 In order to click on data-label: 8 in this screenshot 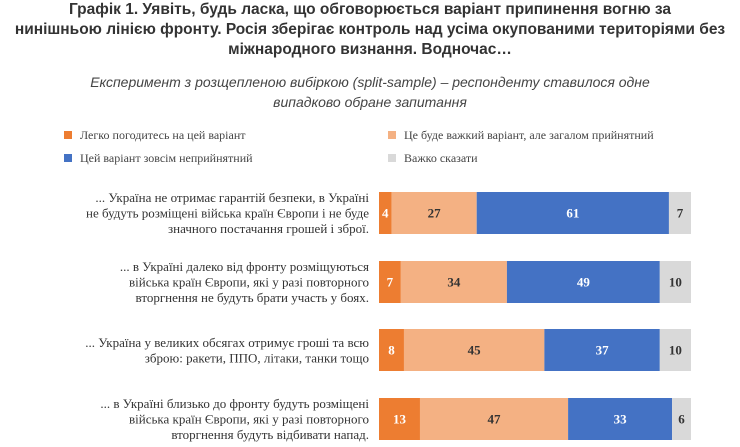, I will do `click(391, 350)`.